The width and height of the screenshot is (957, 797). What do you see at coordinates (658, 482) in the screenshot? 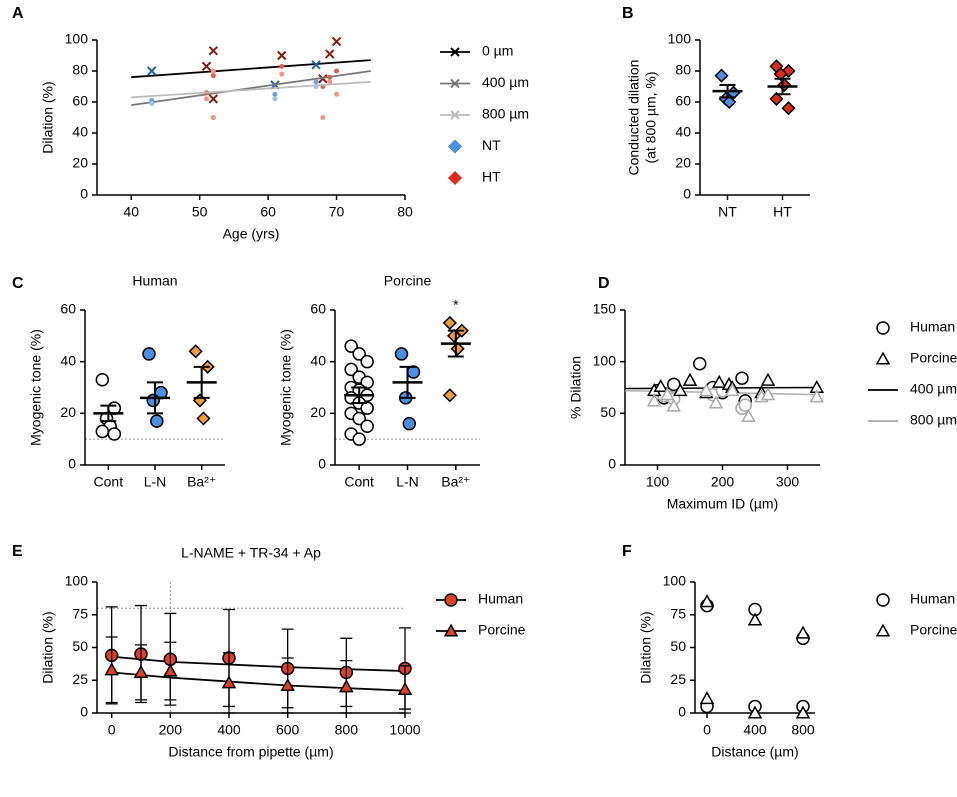
I see `x-tick-label: 100` at bounding box center [658, 482].